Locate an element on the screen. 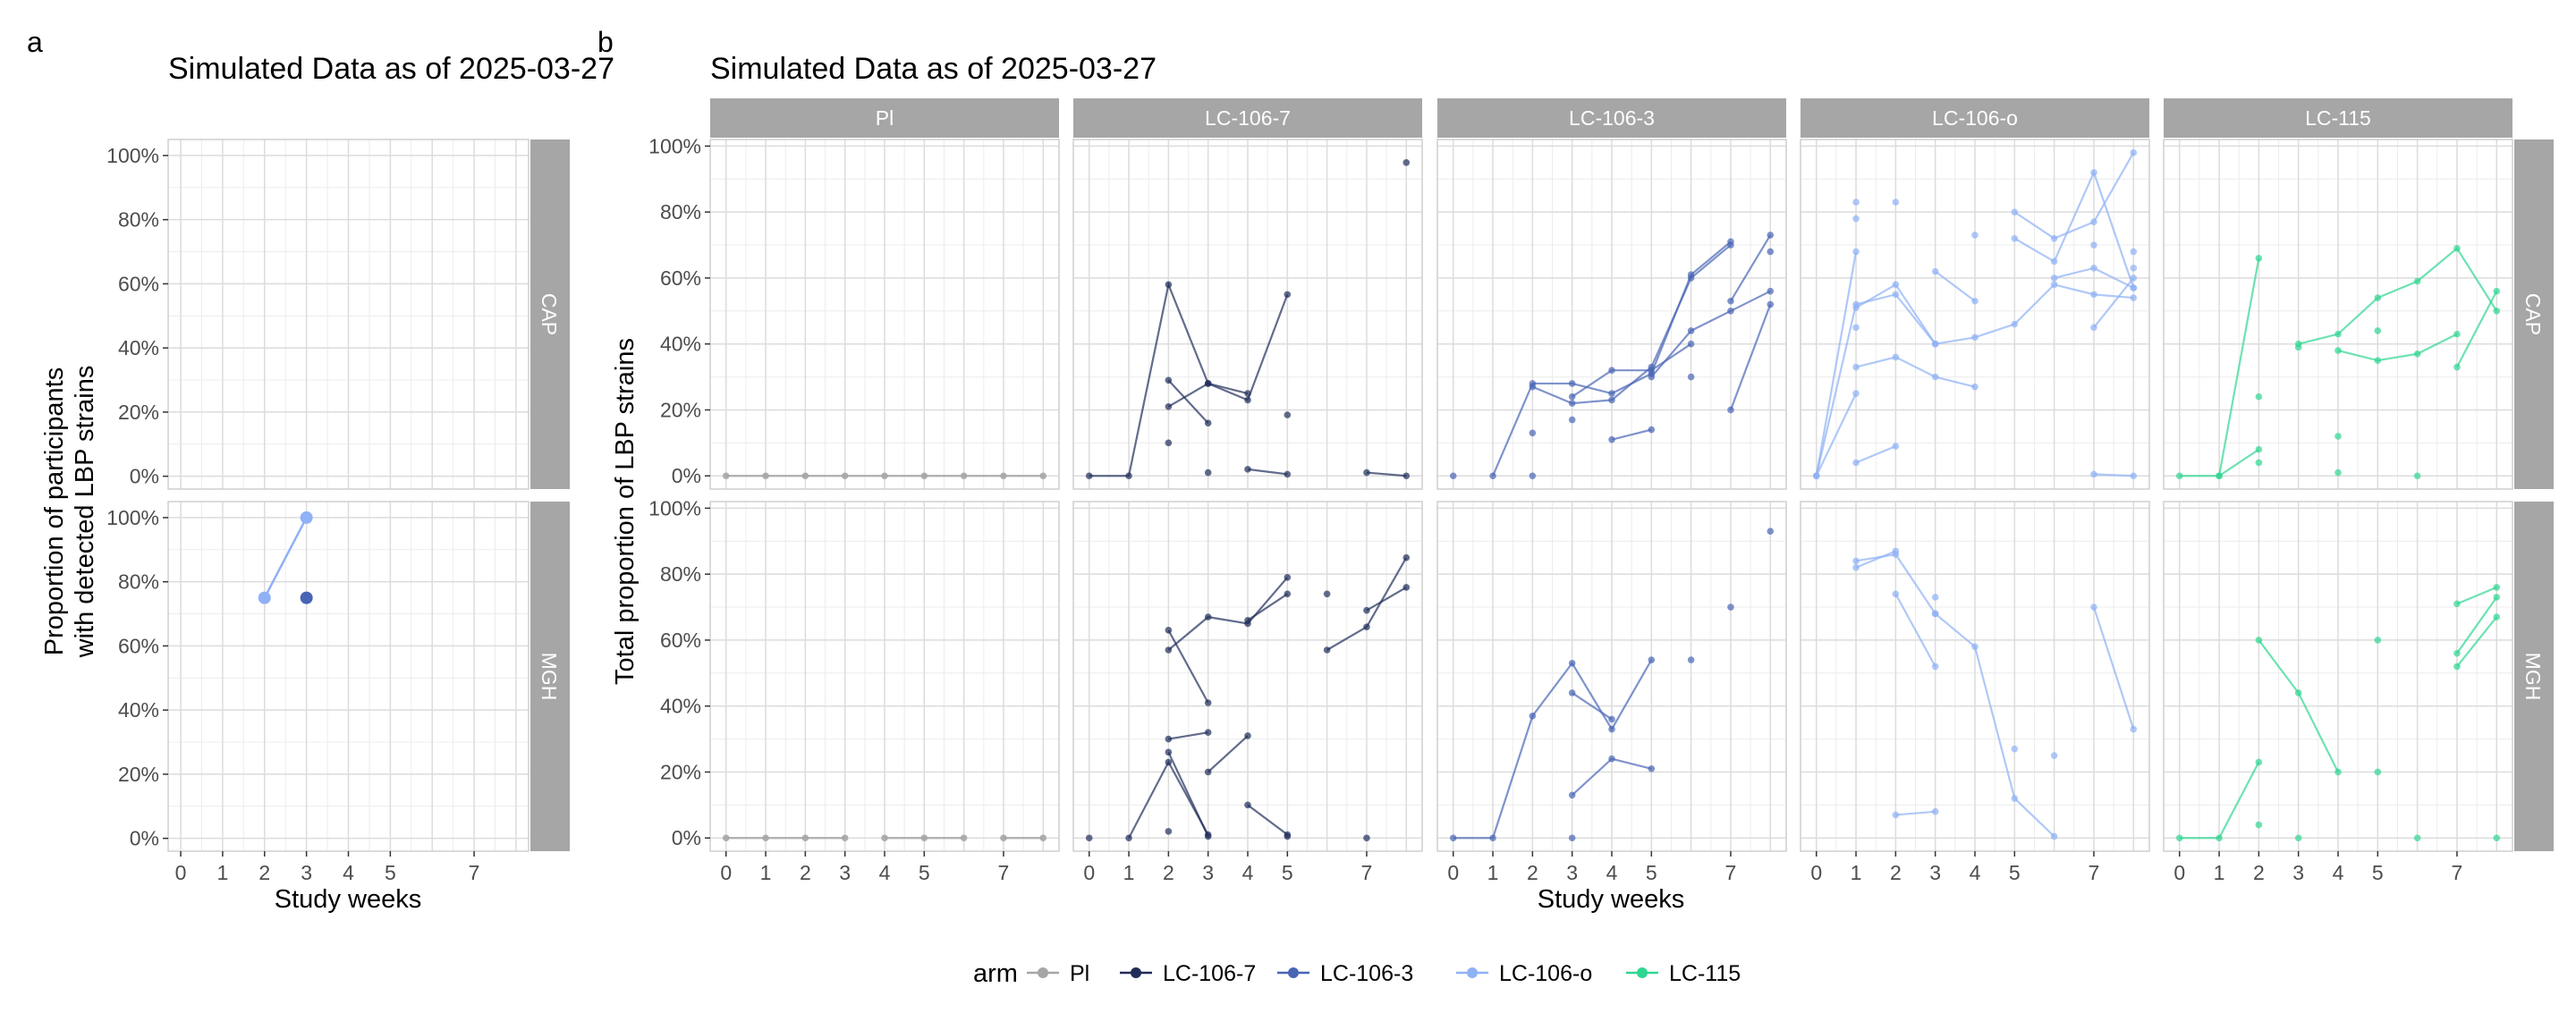  legend-items: Pl LC-106-7 LC-106-3 LC-106-o LC-115 is located at coordinates (1384, 974).